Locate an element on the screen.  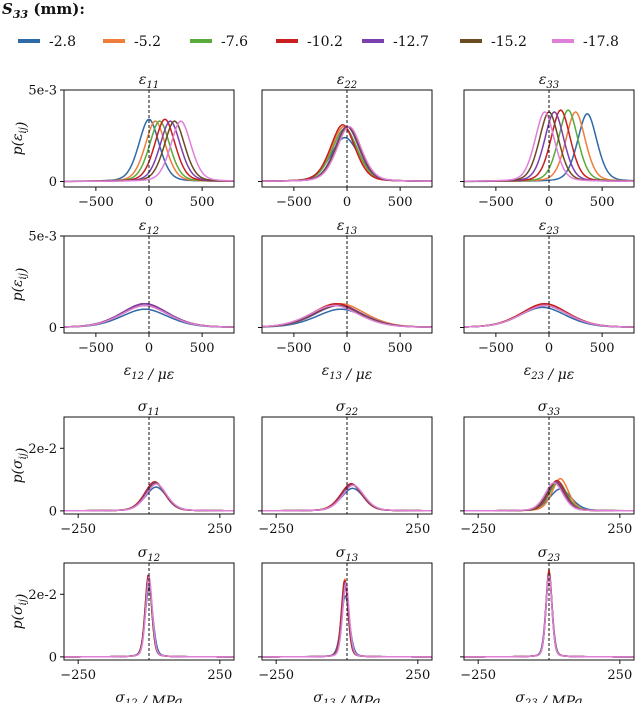
panel-7: −250 250 0 2e-2 σ11 p(σij) is located at coordinates (122, 468).